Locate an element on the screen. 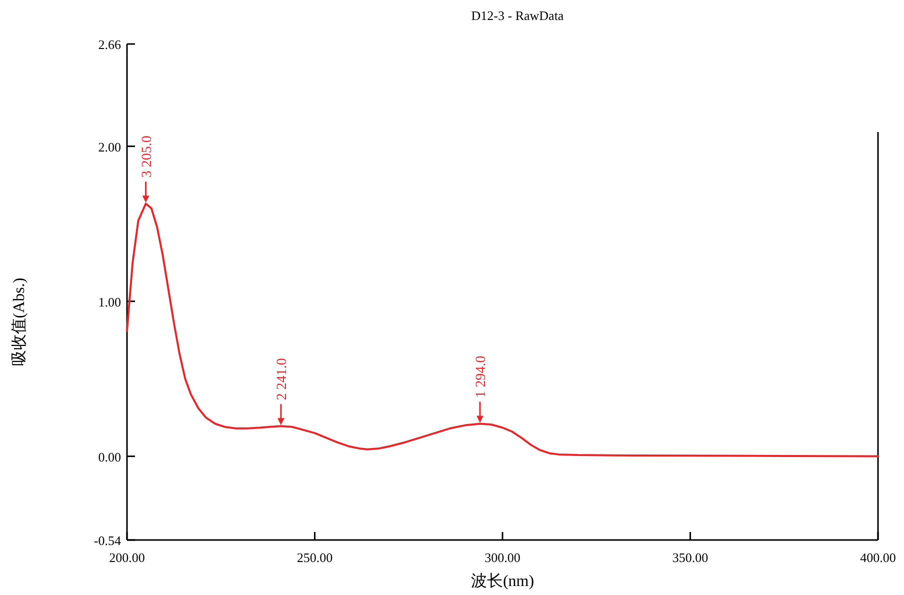 Image resolution: width=904 pixels, height=595 pixels. annotation: 3 205.0 is located at coordinates (147, 157).